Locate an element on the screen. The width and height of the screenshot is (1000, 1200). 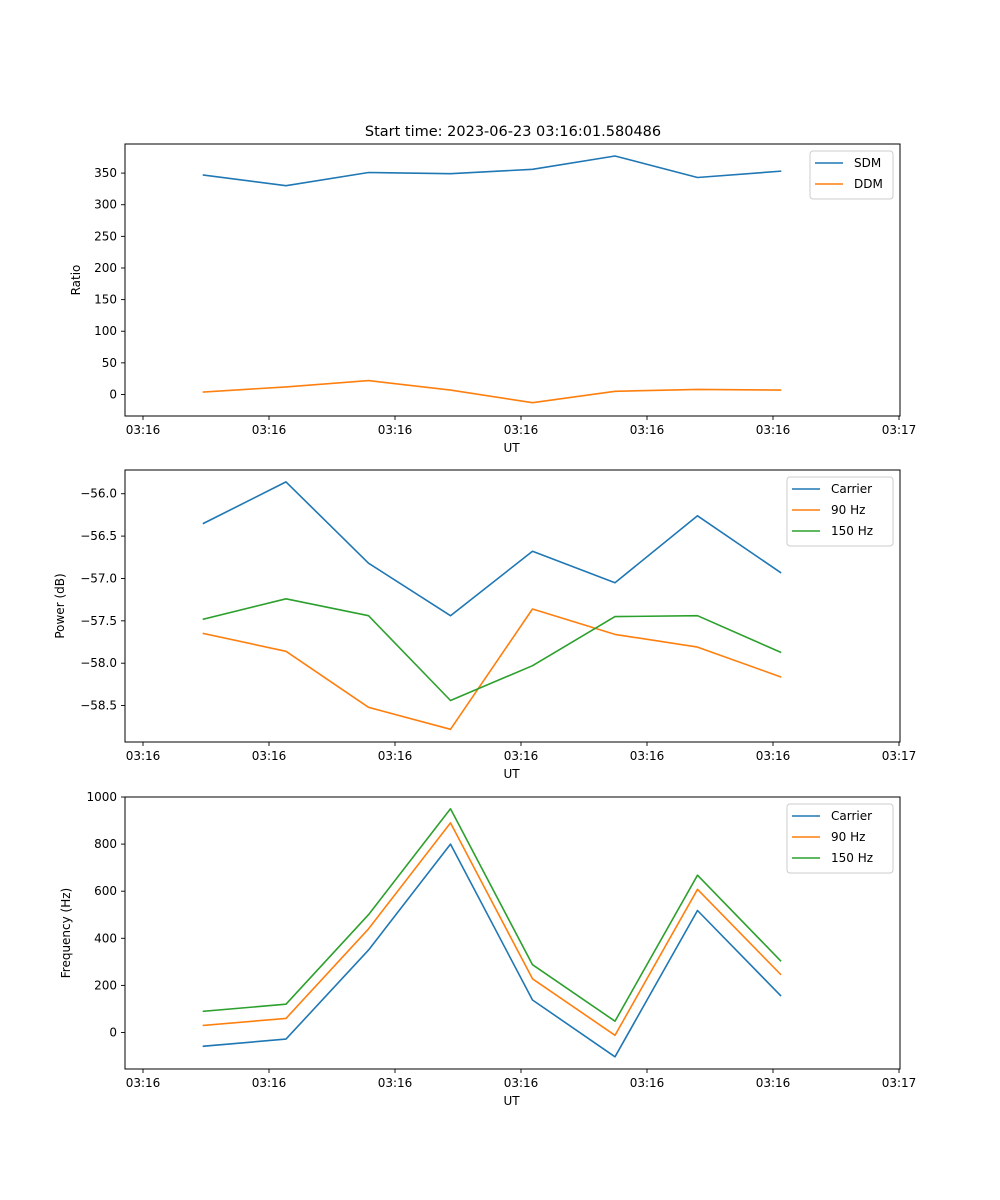
y-tick-label: −57.5 is located at coordinates (98, 621).